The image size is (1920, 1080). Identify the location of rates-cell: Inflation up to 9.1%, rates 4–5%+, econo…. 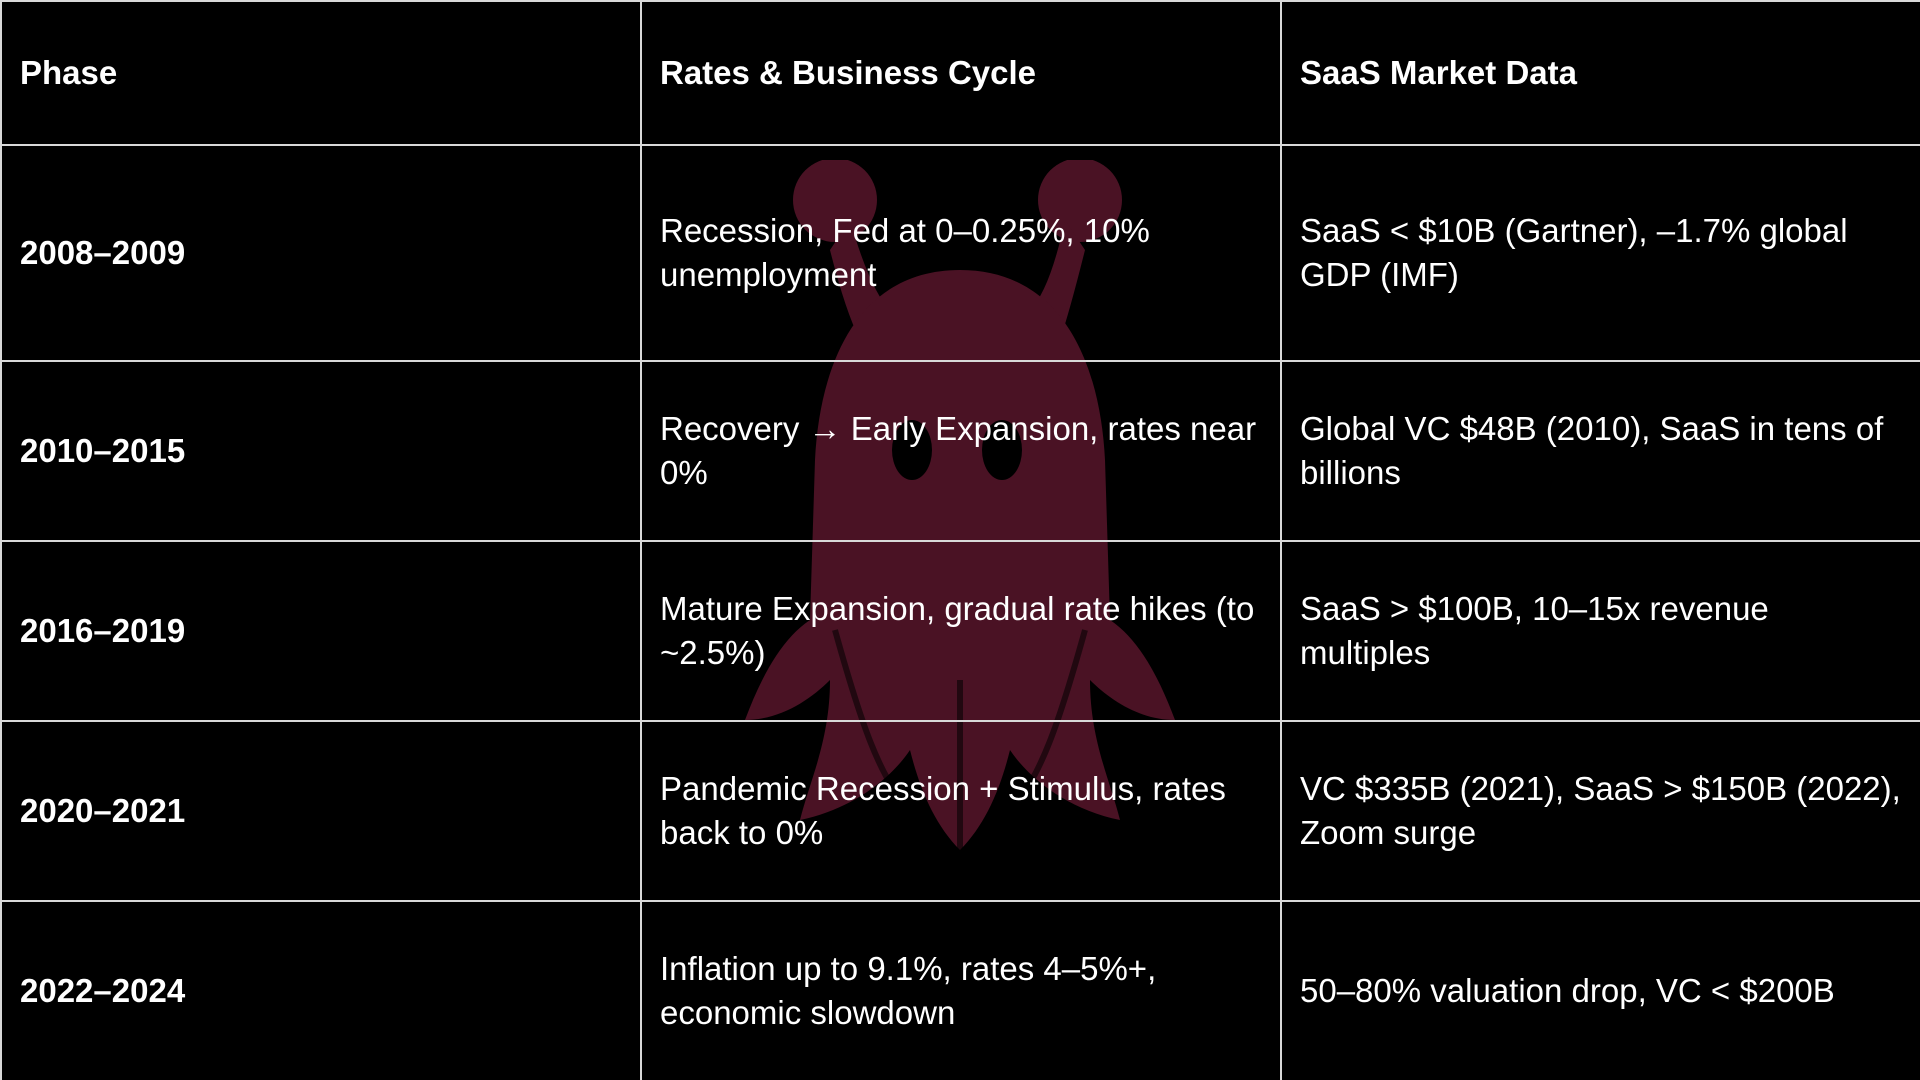
(961, 990).